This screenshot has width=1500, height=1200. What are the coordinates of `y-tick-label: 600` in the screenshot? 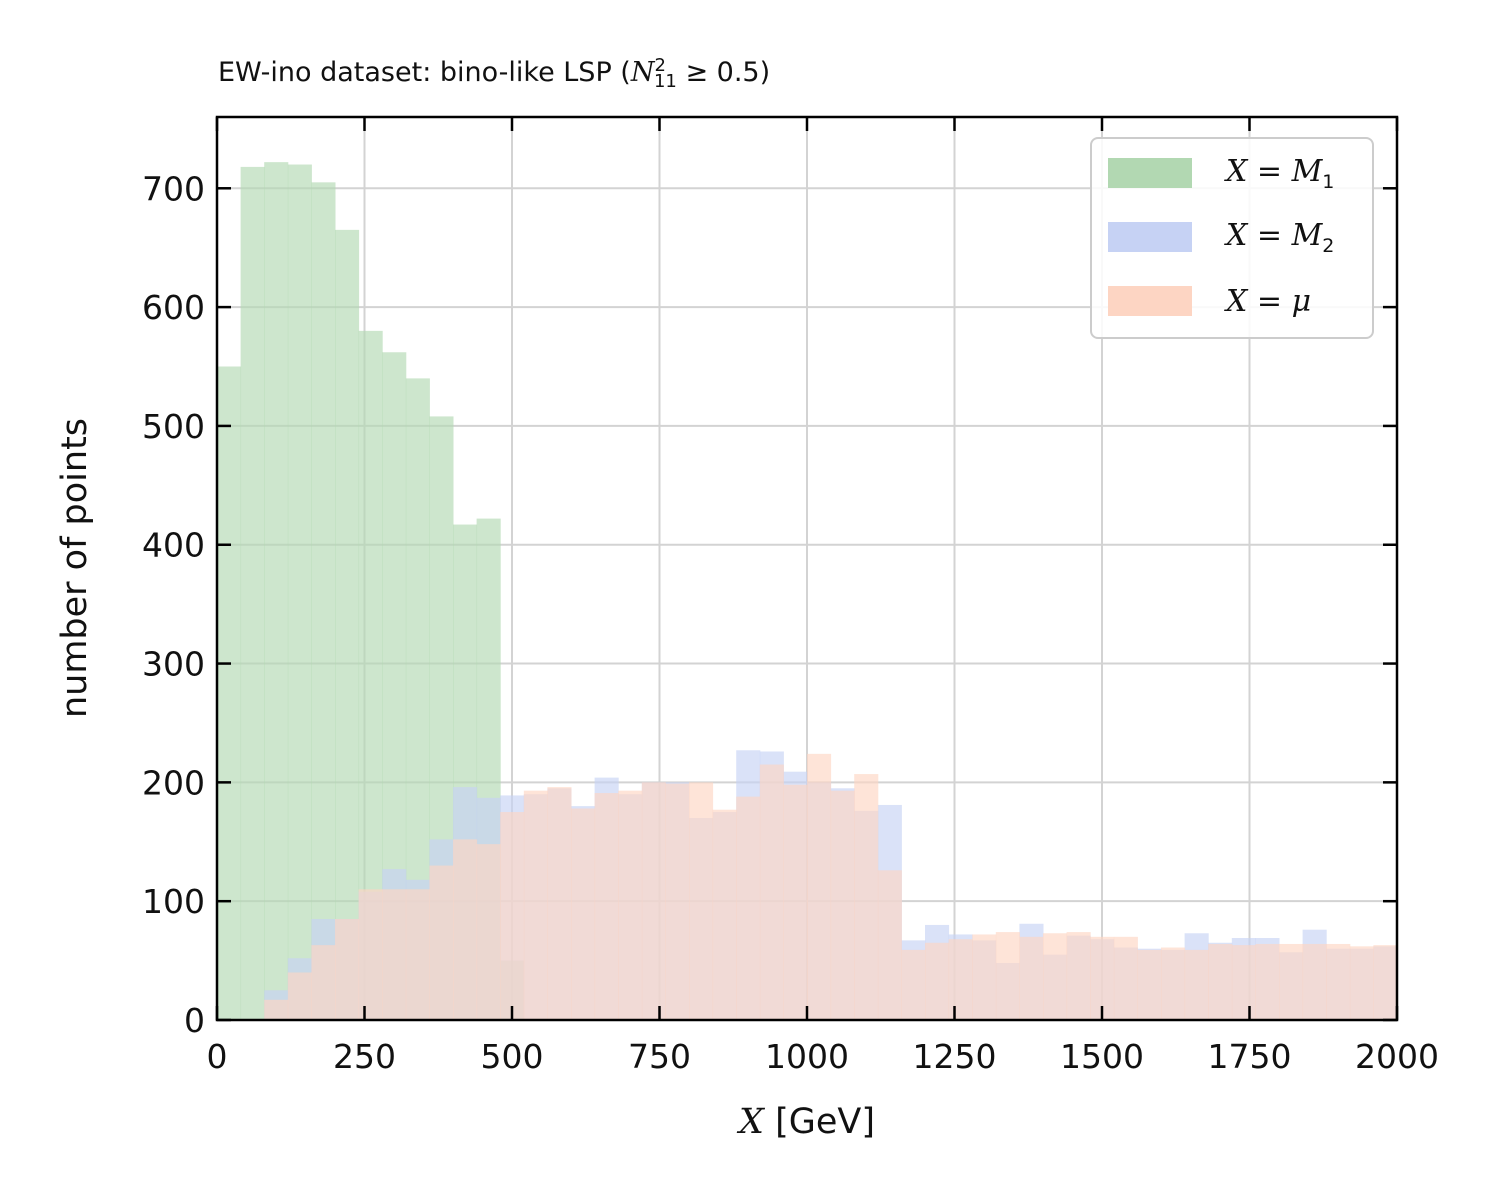 It's located at (173, 307).